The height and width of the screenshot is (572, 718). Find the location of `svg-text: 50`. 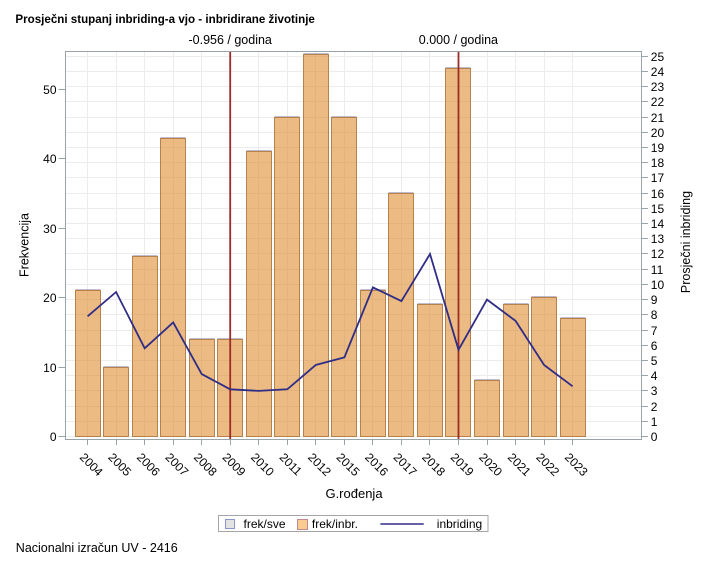

svg-text: 50 is located at coordinates (50, 90).